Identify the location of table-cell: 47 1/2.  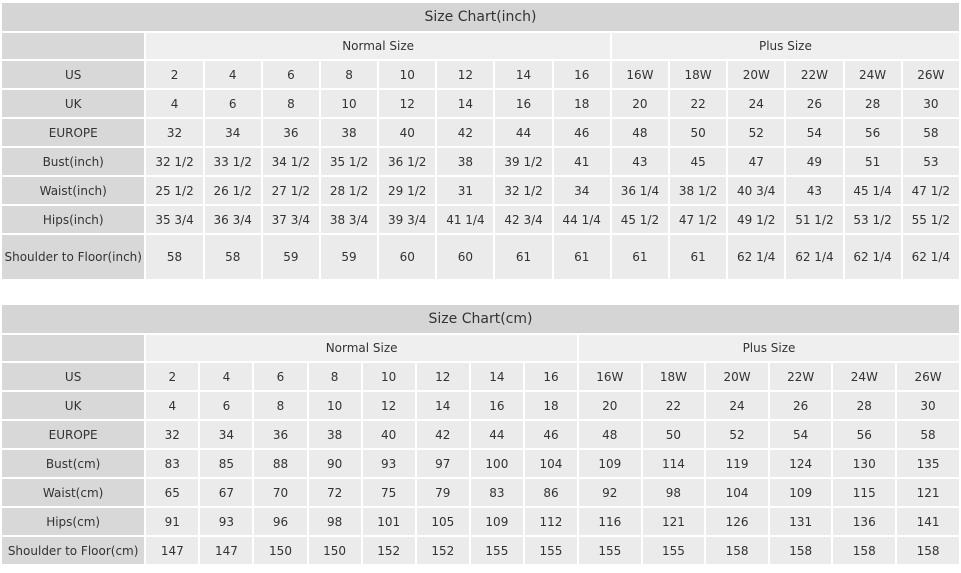
(698, 219).